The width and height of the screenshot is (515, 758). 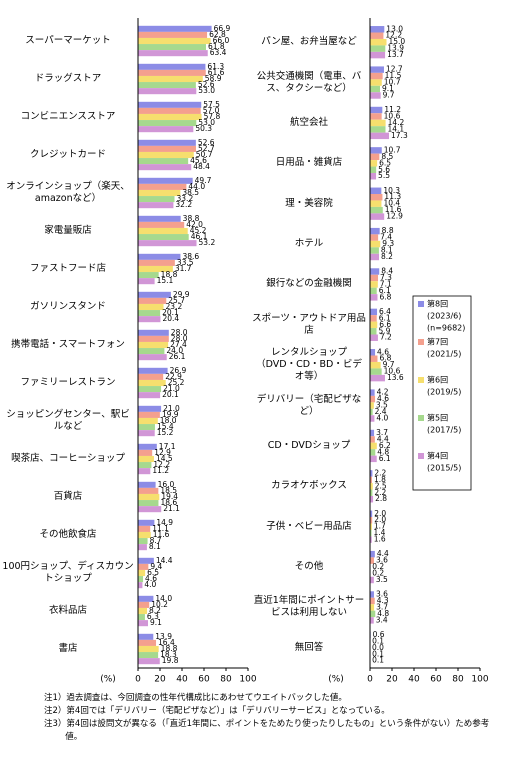 I want to click on value-label: 6.3, so click(x=153, y=616).